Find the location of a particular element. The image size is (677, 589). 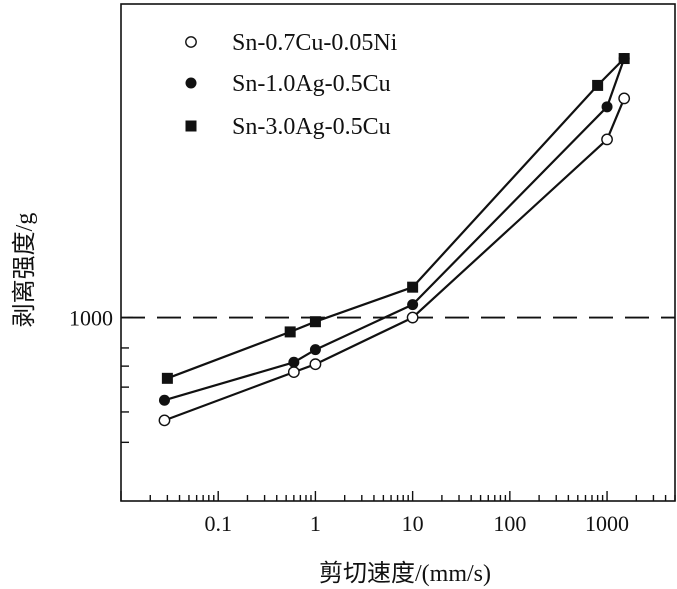

legend-item: Sn-3.0Ag-0.5Cu is located at coordinates (288, 127).